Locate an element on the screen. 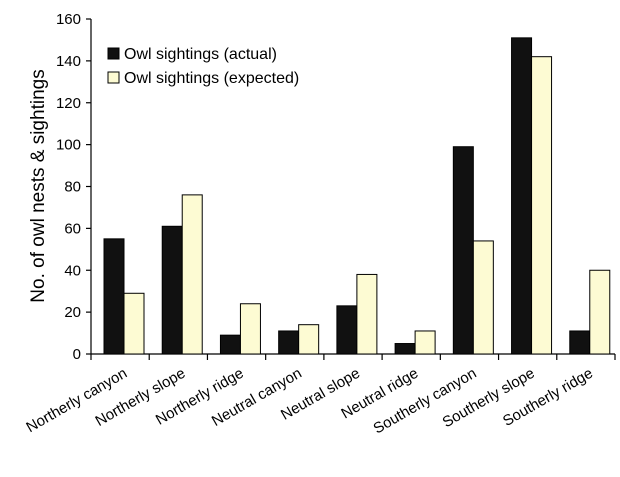 The width and height of the screenshot is (620, 477). y-tick-label: 20 is located at coordinates (72, 312).